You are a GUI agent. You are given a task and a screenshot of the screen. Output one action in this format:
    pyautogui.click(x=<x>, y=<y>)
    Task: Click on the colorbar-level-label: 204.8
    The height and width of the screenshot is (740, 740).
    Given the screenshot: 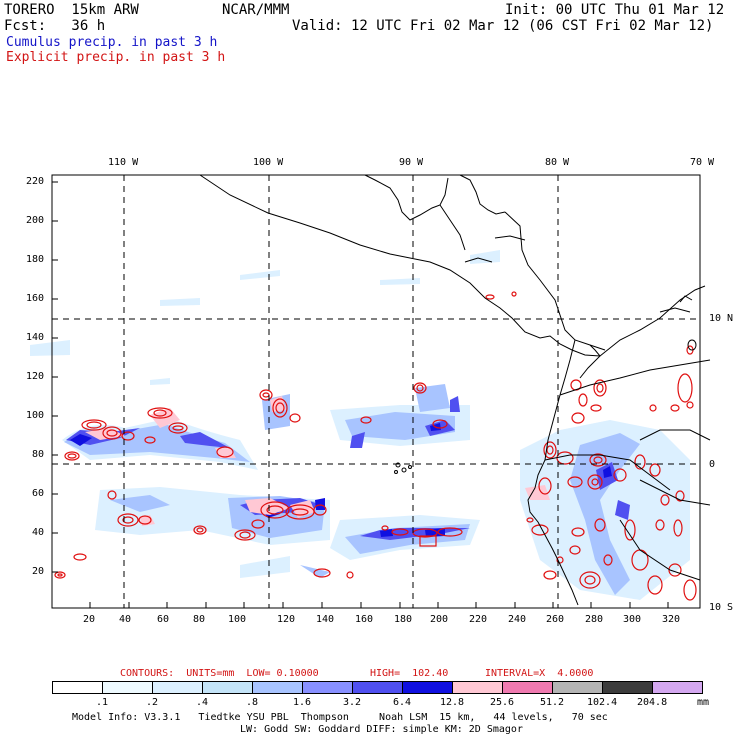 What is the action you would take?
    pyautogui.click(x=652, y=702)
    